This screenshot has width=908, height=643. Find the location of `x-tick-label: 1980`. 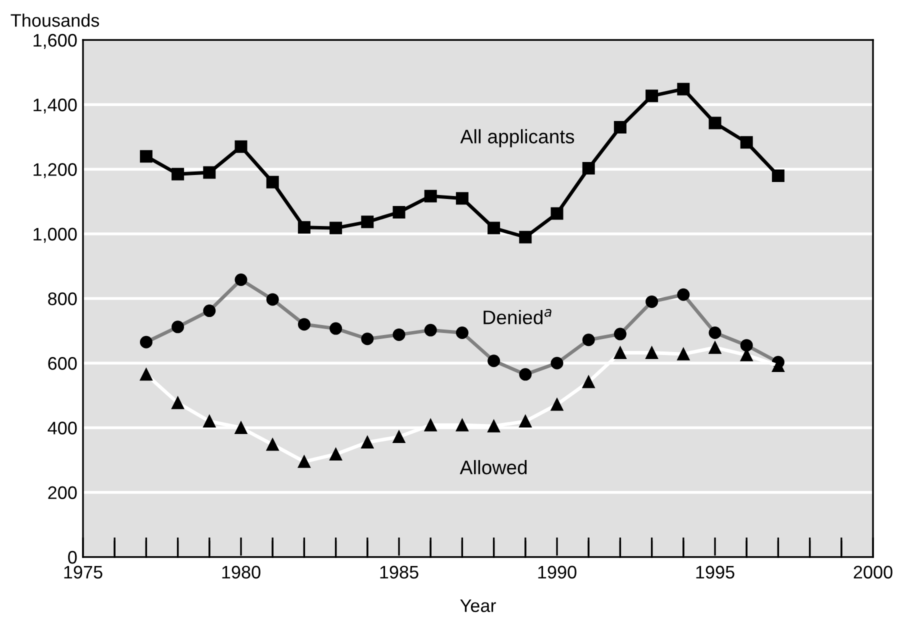

x-tick-label: 1980 is located at coordinates (241, 572).